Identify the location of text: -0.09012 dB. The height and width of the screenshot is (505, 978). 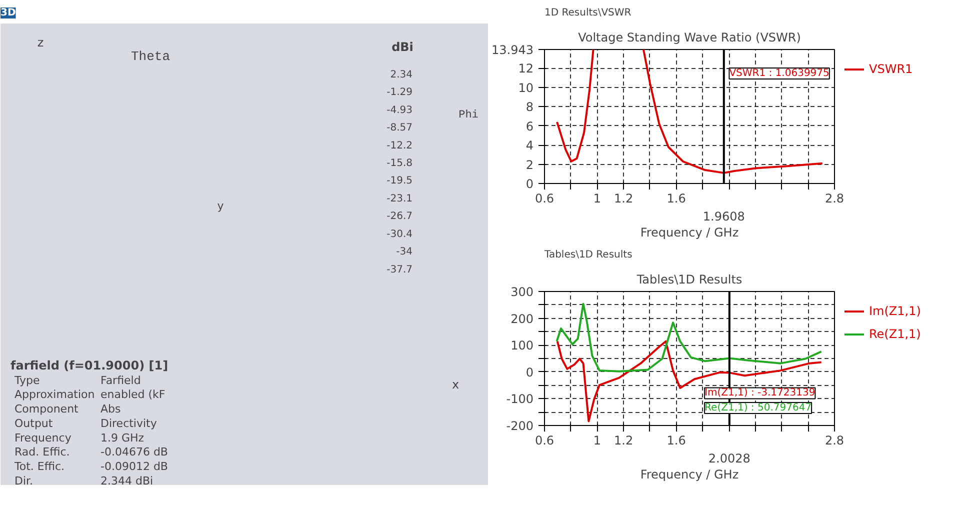
(134, 467).